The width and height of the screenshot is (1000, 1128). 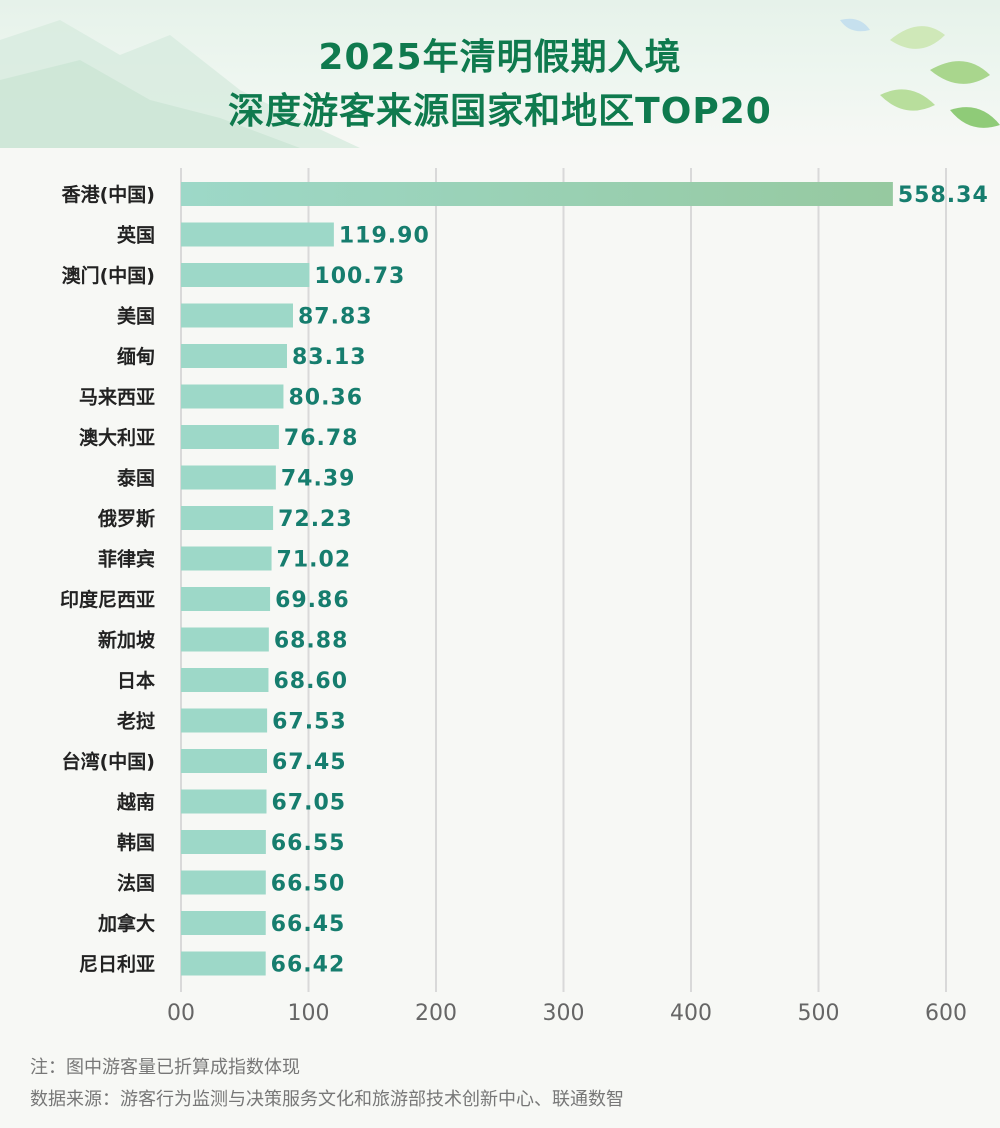 I want to click on category-label: 香港(中国), so click(x=108, y=194).